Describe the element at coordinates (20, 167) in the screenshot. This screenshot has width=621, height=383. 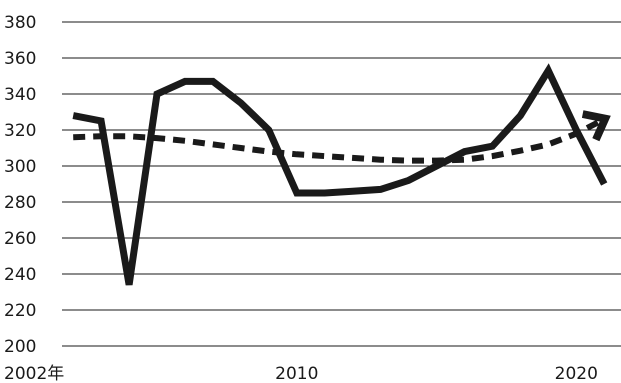
I see `y-tick-label: 300` at that location.